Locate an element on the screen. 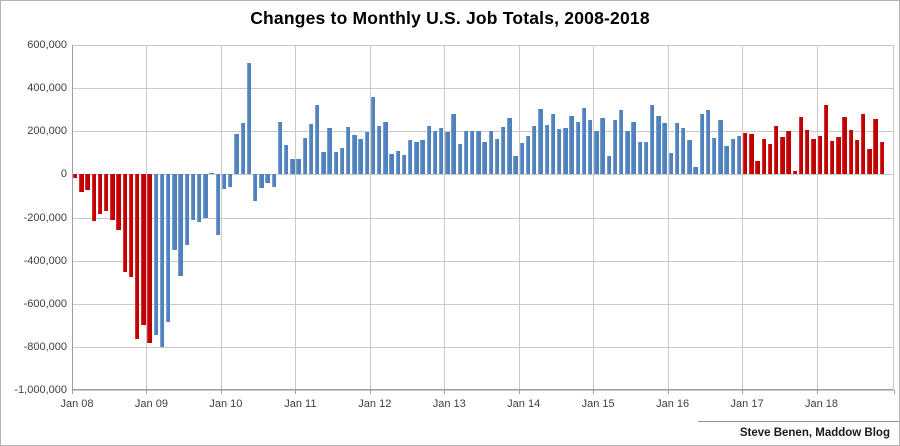 The height and width of the screenshot is (446, 900). y-axis-label: -400,000 is located at coordinates (45, 260).